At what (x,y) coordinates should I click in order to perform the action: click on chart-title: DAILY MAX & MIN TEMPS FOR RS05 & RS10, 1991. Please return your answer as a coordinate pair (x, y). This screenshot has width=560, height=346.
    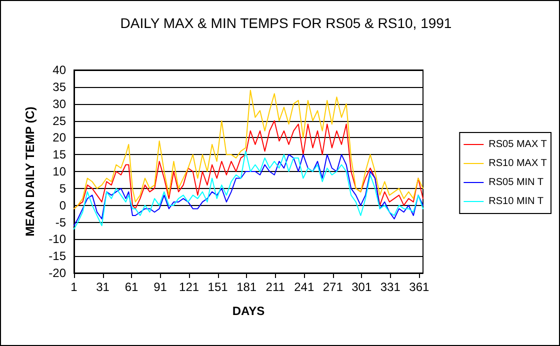
    Looking at the image, I should click on (286, 23).